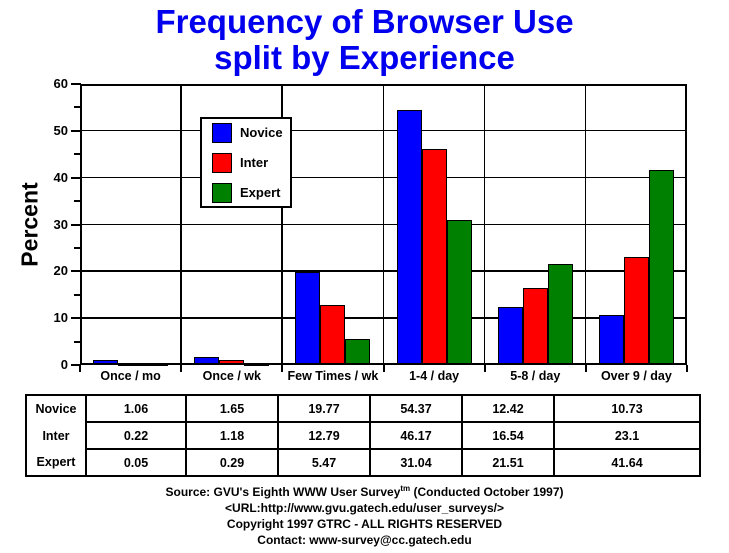  I want to click on table-row: Inter 0.22 1.18 12.79 46.17 16.54 23.1, so click(363, 435).